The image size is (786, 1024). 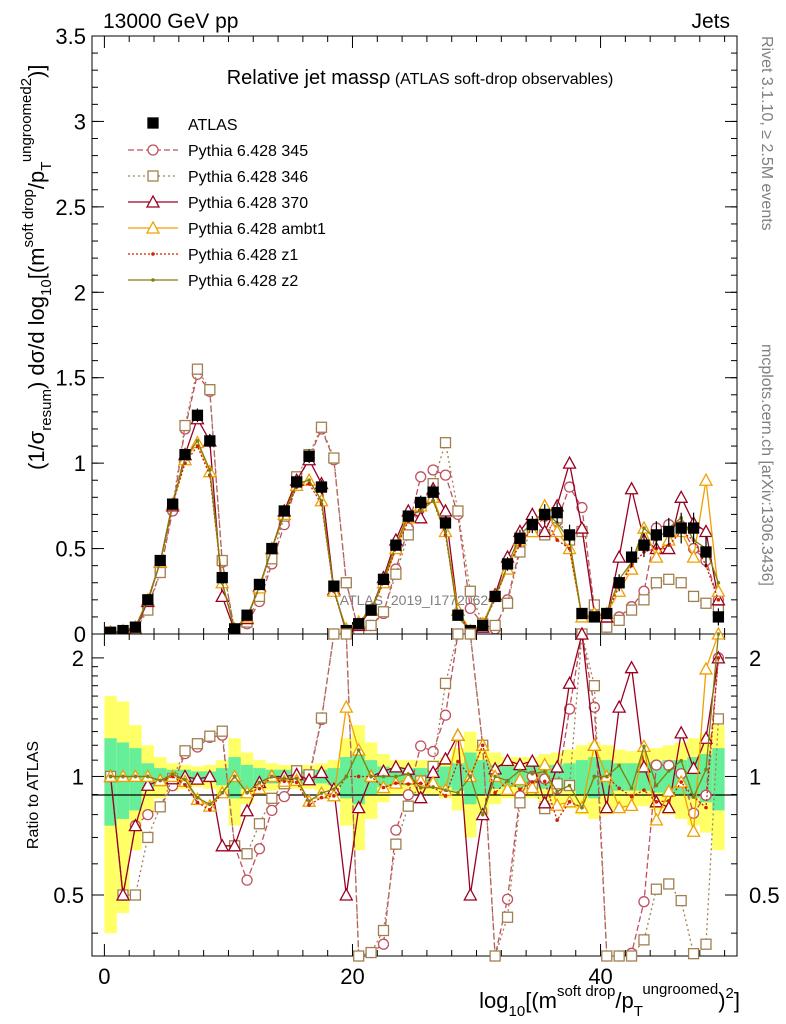 What do you see at coordinates (78, 658) in the screenshot?
I see `ratio-tick-label: 2` at bounding box center [78, 658].